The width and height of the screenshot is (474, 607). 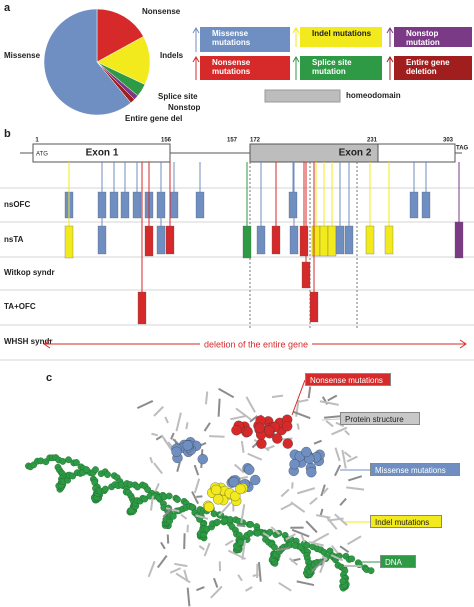 What do you see at coordinates (348, 379) in the screenshot?
I see `structure-label: Nonsense mutations` at bounding box center [348, 379].